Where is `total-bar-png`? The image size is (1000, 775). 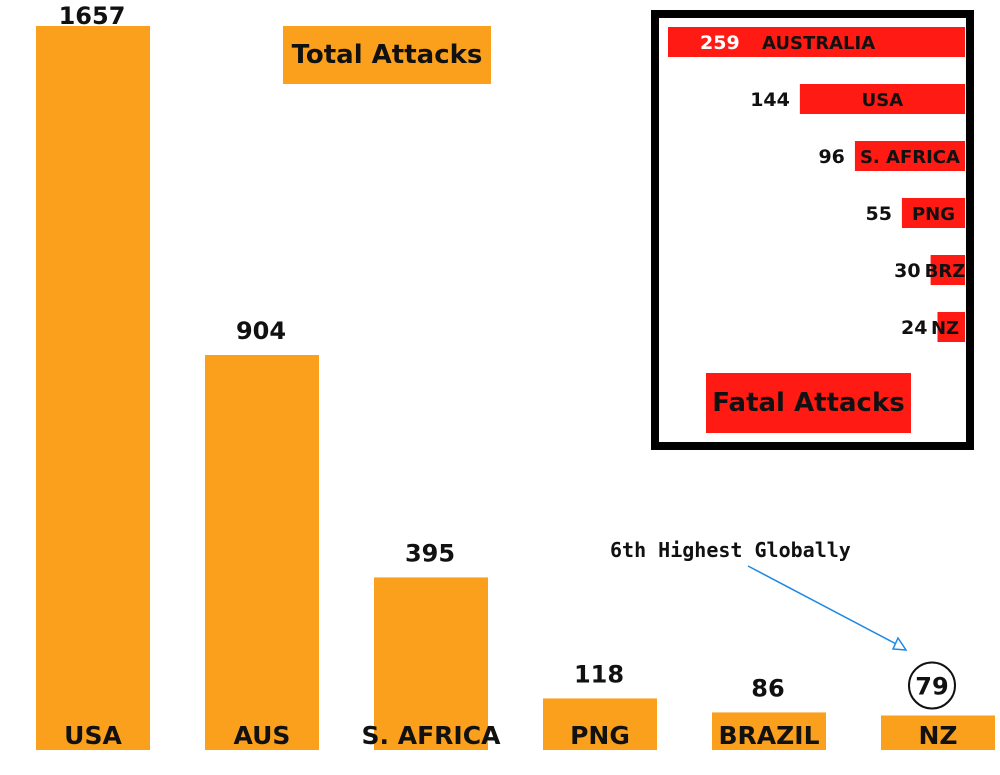 total-bar-png is located at coordinates (600, 724).